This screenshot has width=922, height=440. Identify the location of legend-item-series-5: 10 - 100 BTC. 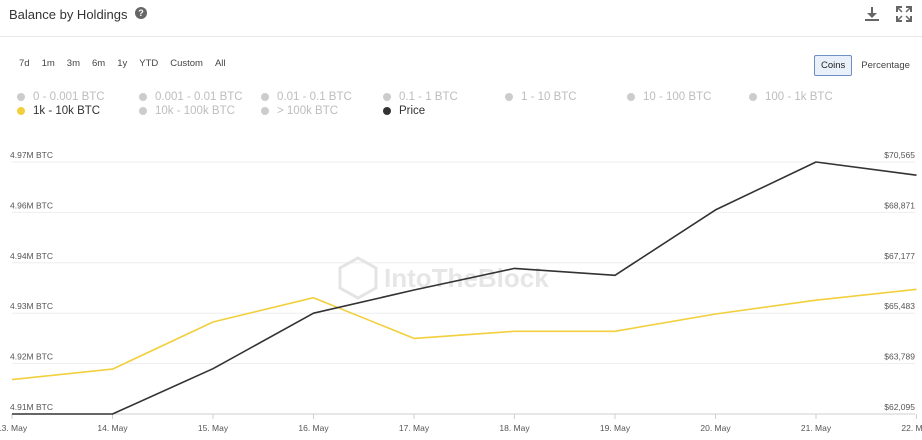
(669, 97).